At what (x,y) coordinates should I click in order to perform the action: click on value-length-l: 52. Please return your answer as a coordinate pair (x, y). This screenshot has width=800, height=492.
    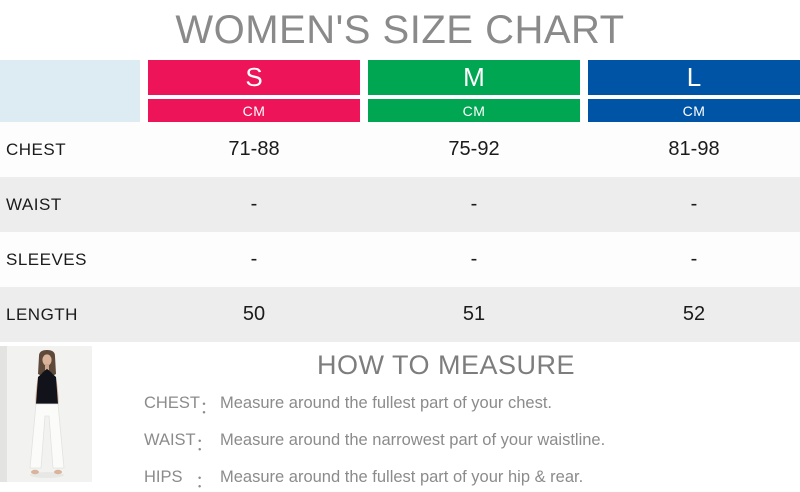
    Looking at the image, I should click on (694, 314).